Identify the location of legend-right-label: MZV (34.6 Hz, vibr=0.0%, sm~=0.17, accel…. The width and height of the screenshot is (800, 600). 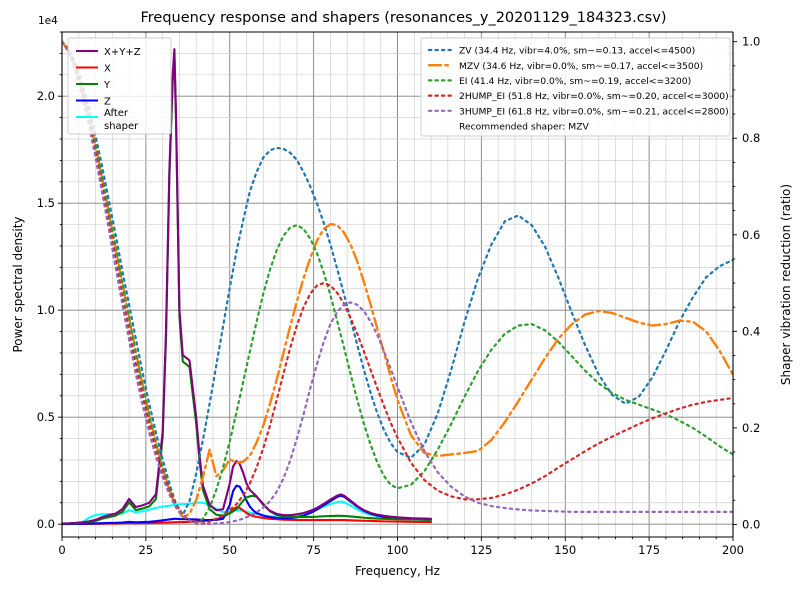
(581, 66).